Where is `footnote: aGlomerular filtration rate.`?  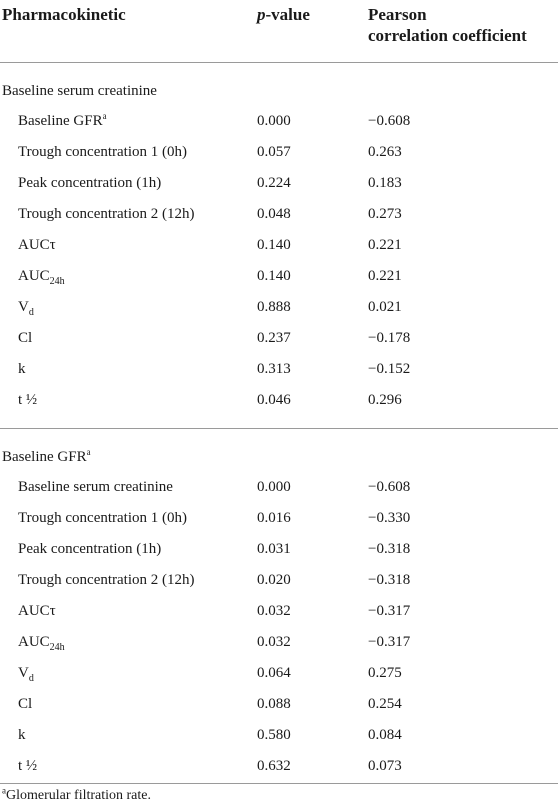 footnote: aGlomerular filtration rate. is located at coordinates (76, 794).